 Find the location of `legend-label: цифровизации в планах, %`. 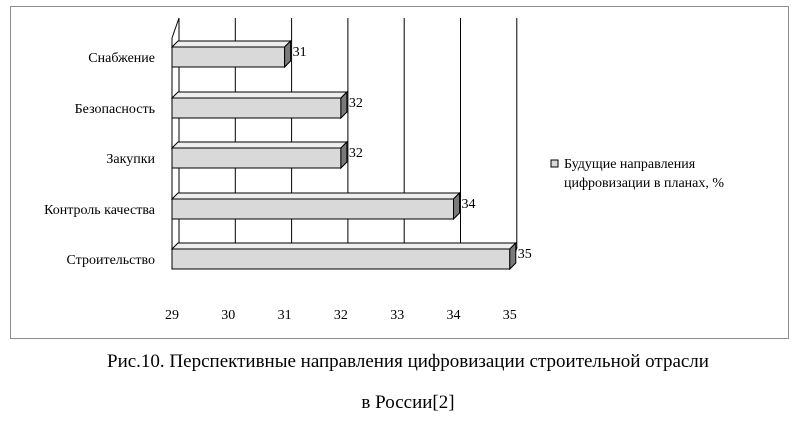

legend-label: цифровизации в планах, % is located at coordinates (644, 183).